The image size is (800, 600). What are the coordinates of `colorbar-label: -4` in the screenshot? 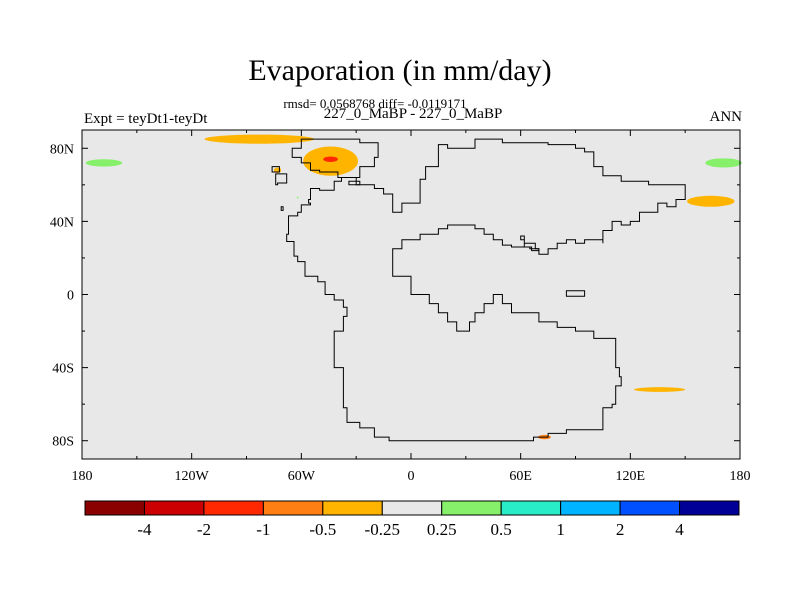 It's located at (144, 529).